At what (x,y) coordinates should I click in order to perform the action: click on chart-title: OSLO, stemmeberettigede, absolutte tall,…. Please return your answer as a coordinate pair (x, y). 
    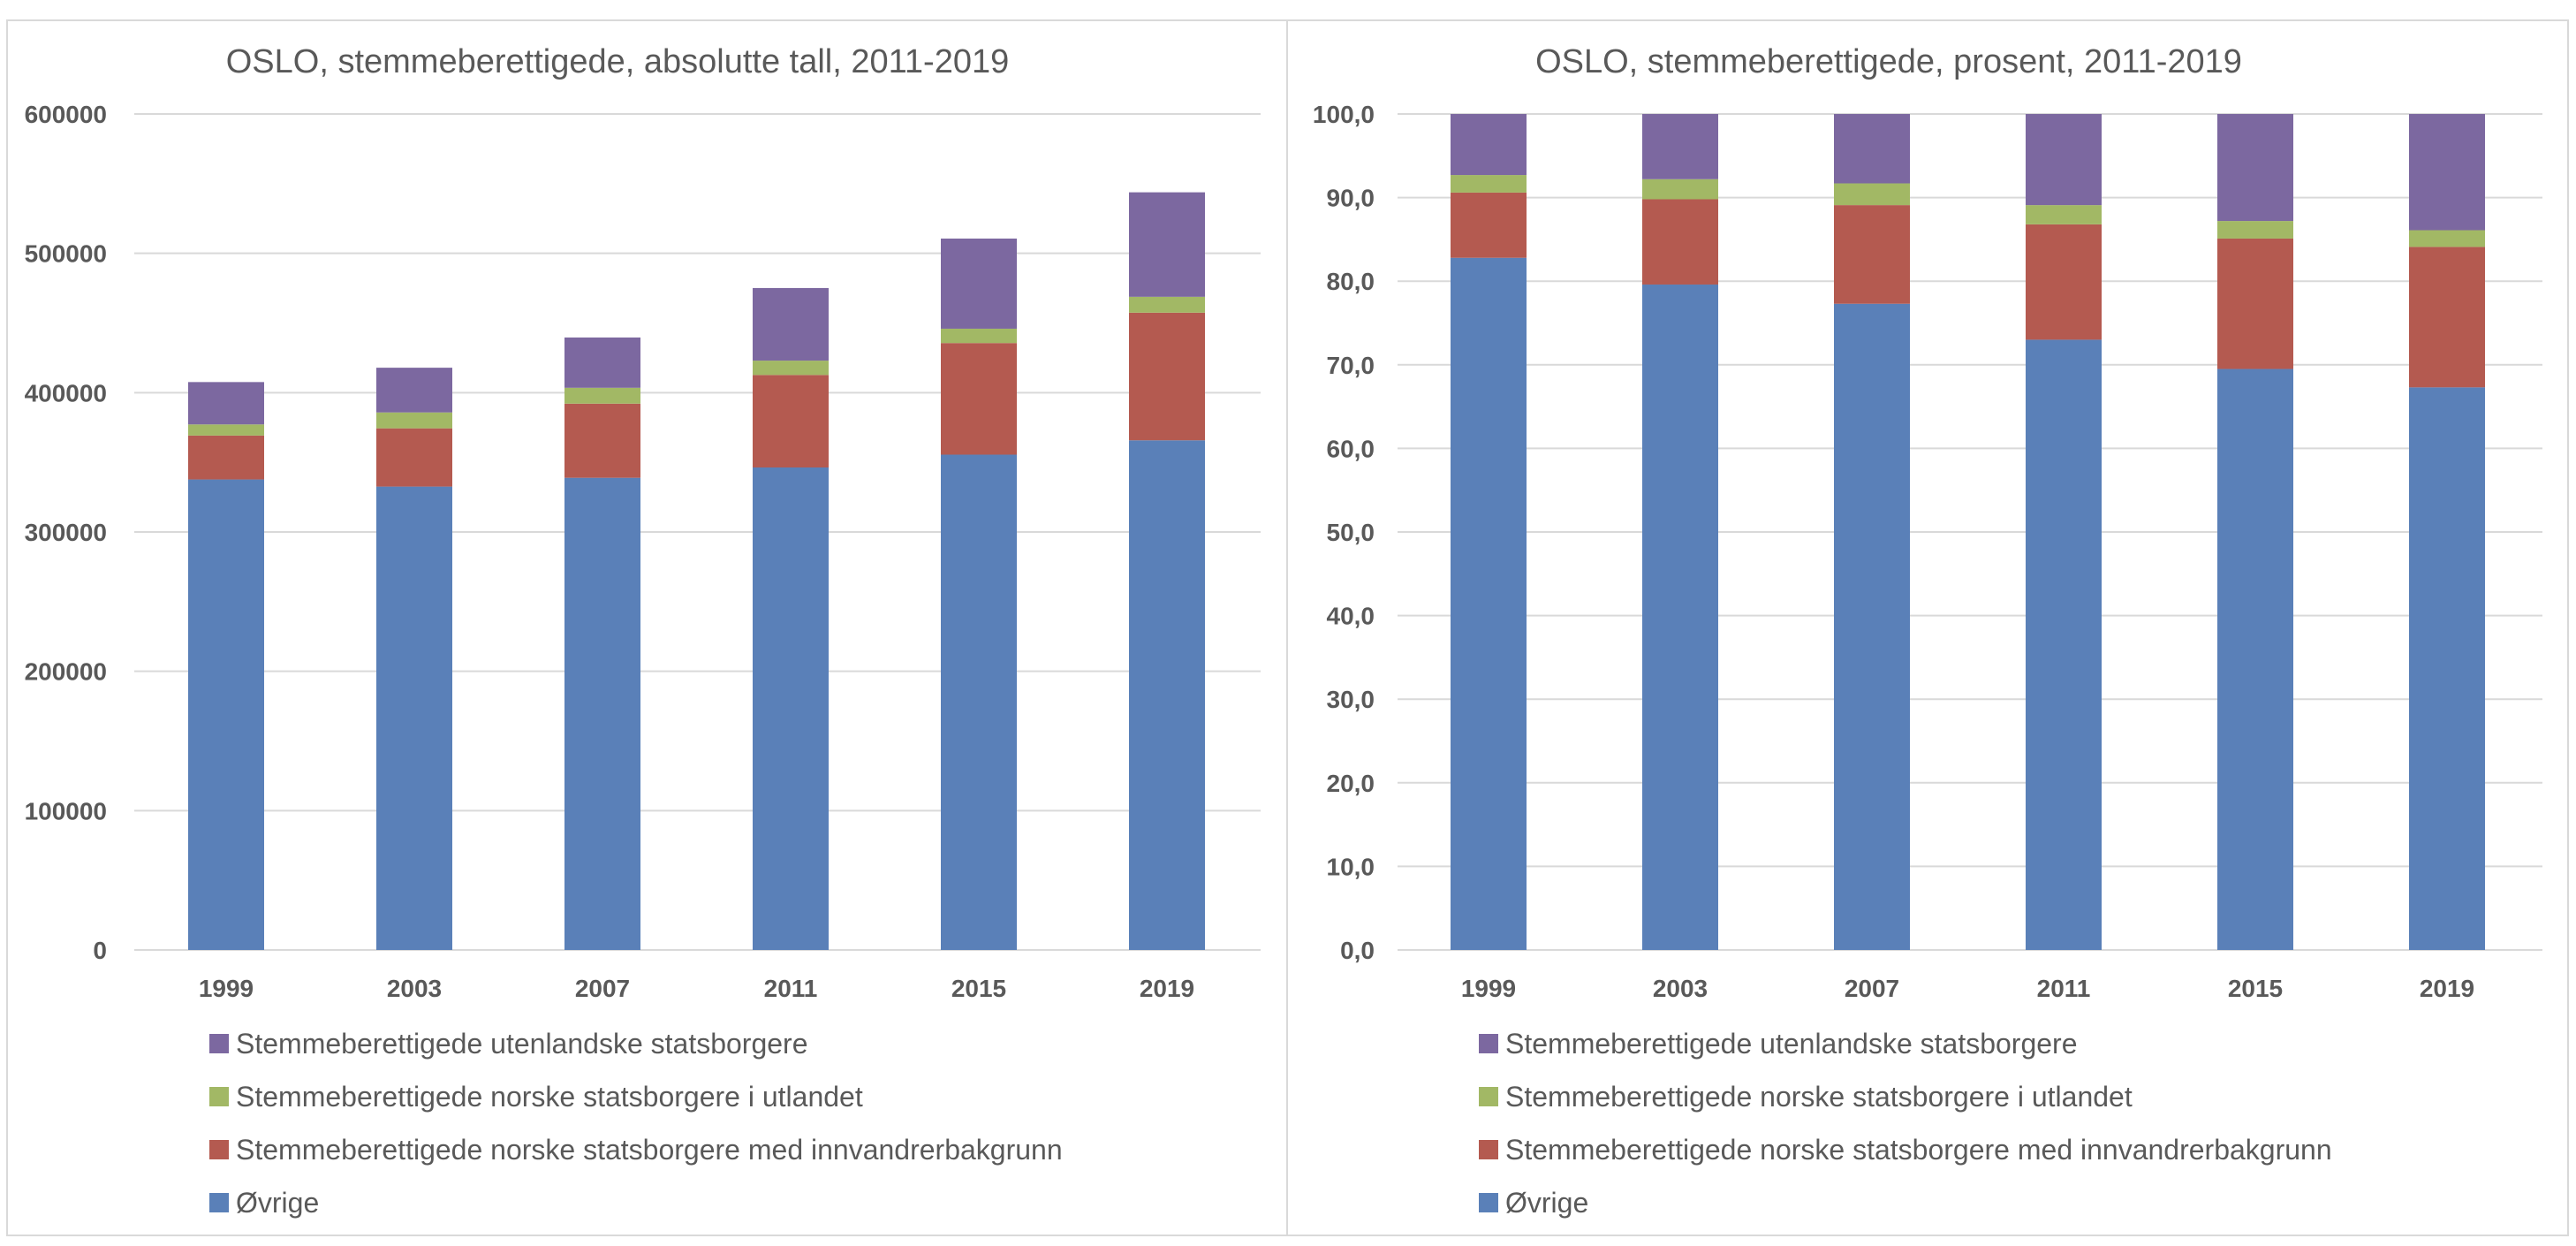
    Looking at the image, I should click on (618, 61).